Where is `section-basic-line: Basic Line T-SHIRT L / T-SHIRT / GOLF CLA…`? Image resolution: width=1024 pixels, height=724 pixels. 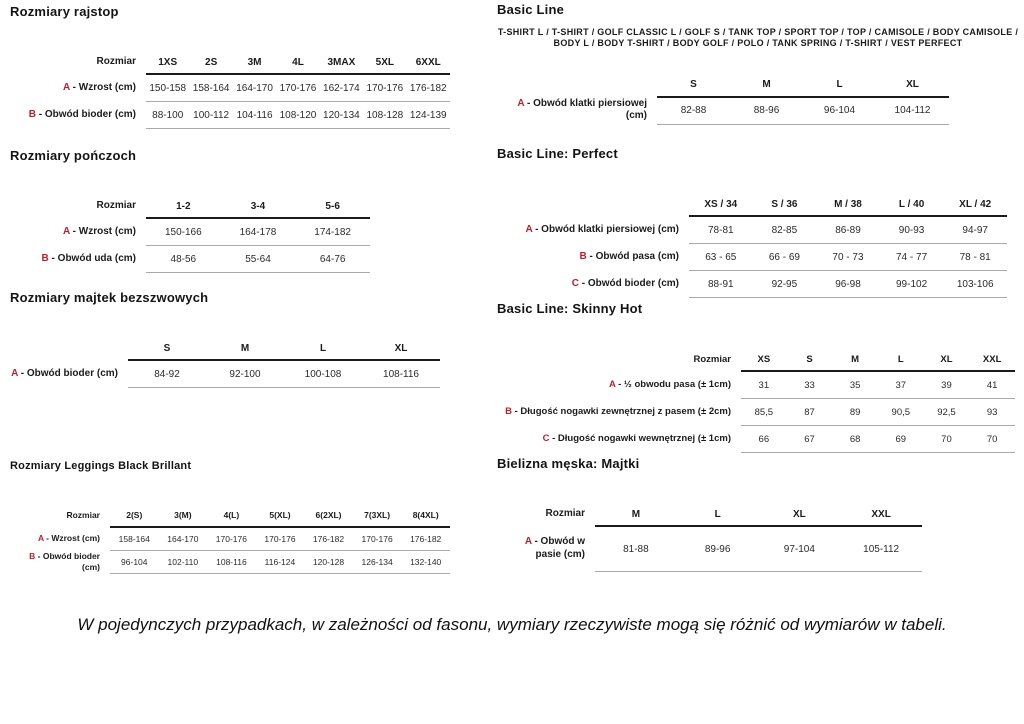 section-basic-line: Basic Line T-SHIRT L / T-SHIRT / GOLF CLA… is located at coordinates (758, 63).